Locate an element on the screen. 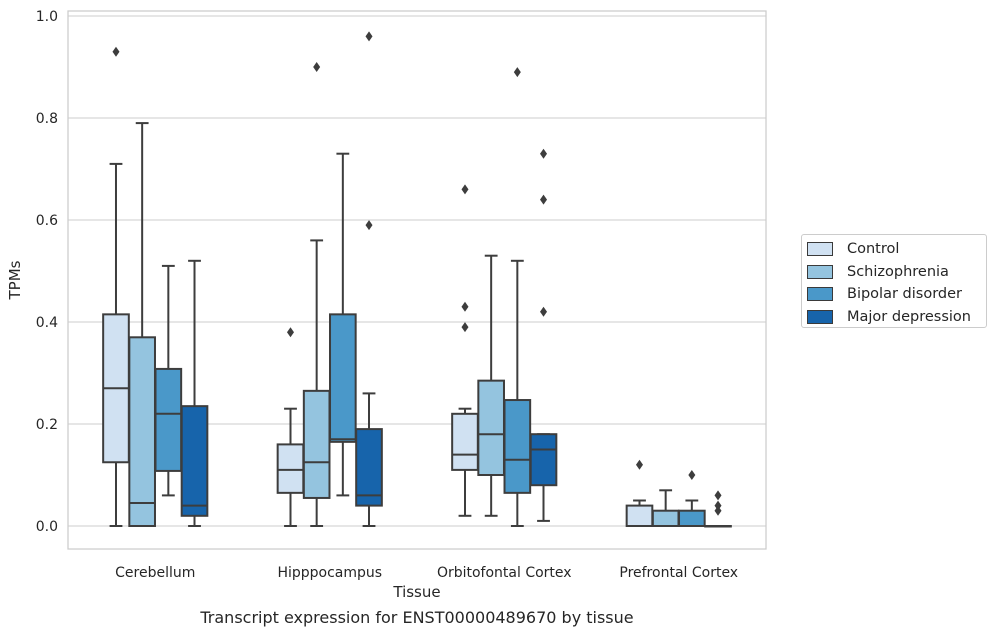 Image resolution: width=997 pixels, height=636 pixels. x-tick-label: Cerebellum is located at coordinates (155, 573).